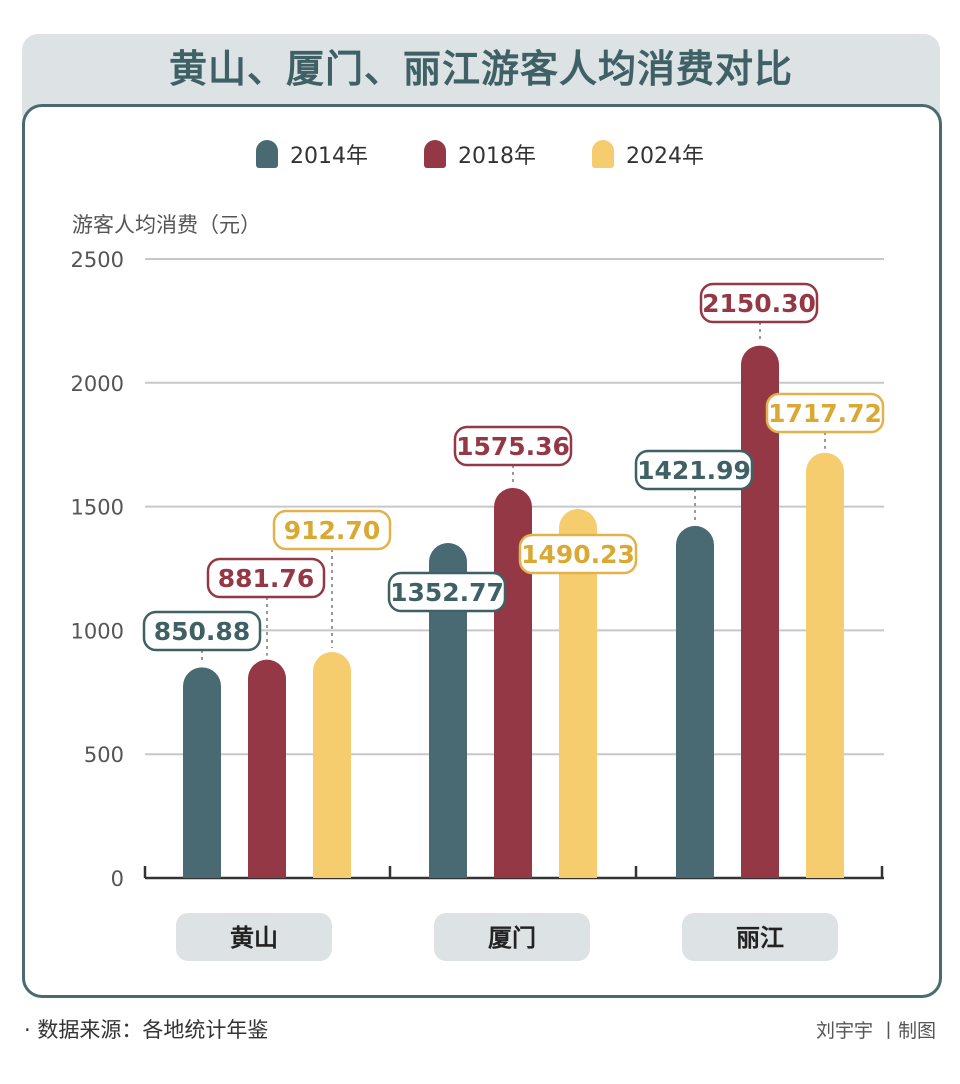 This screenshot has height=1084, width=960. I want to click on data-label: 881.76, so click(266, 578).